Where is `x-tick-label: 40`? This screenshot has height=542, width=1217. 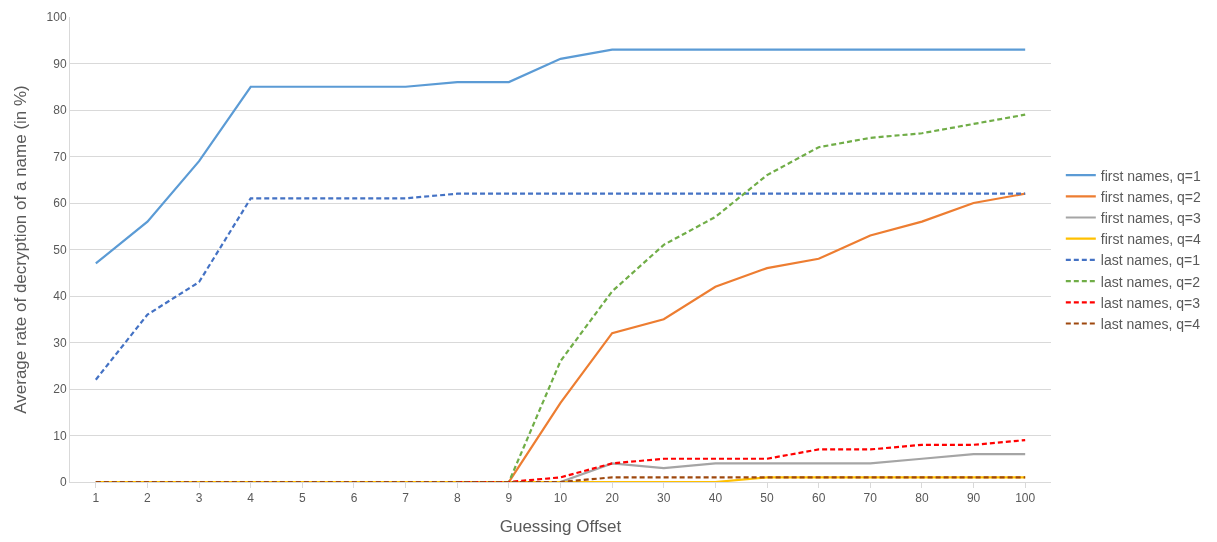
x-tick-label: 40 is located at coordinates (715, 498).